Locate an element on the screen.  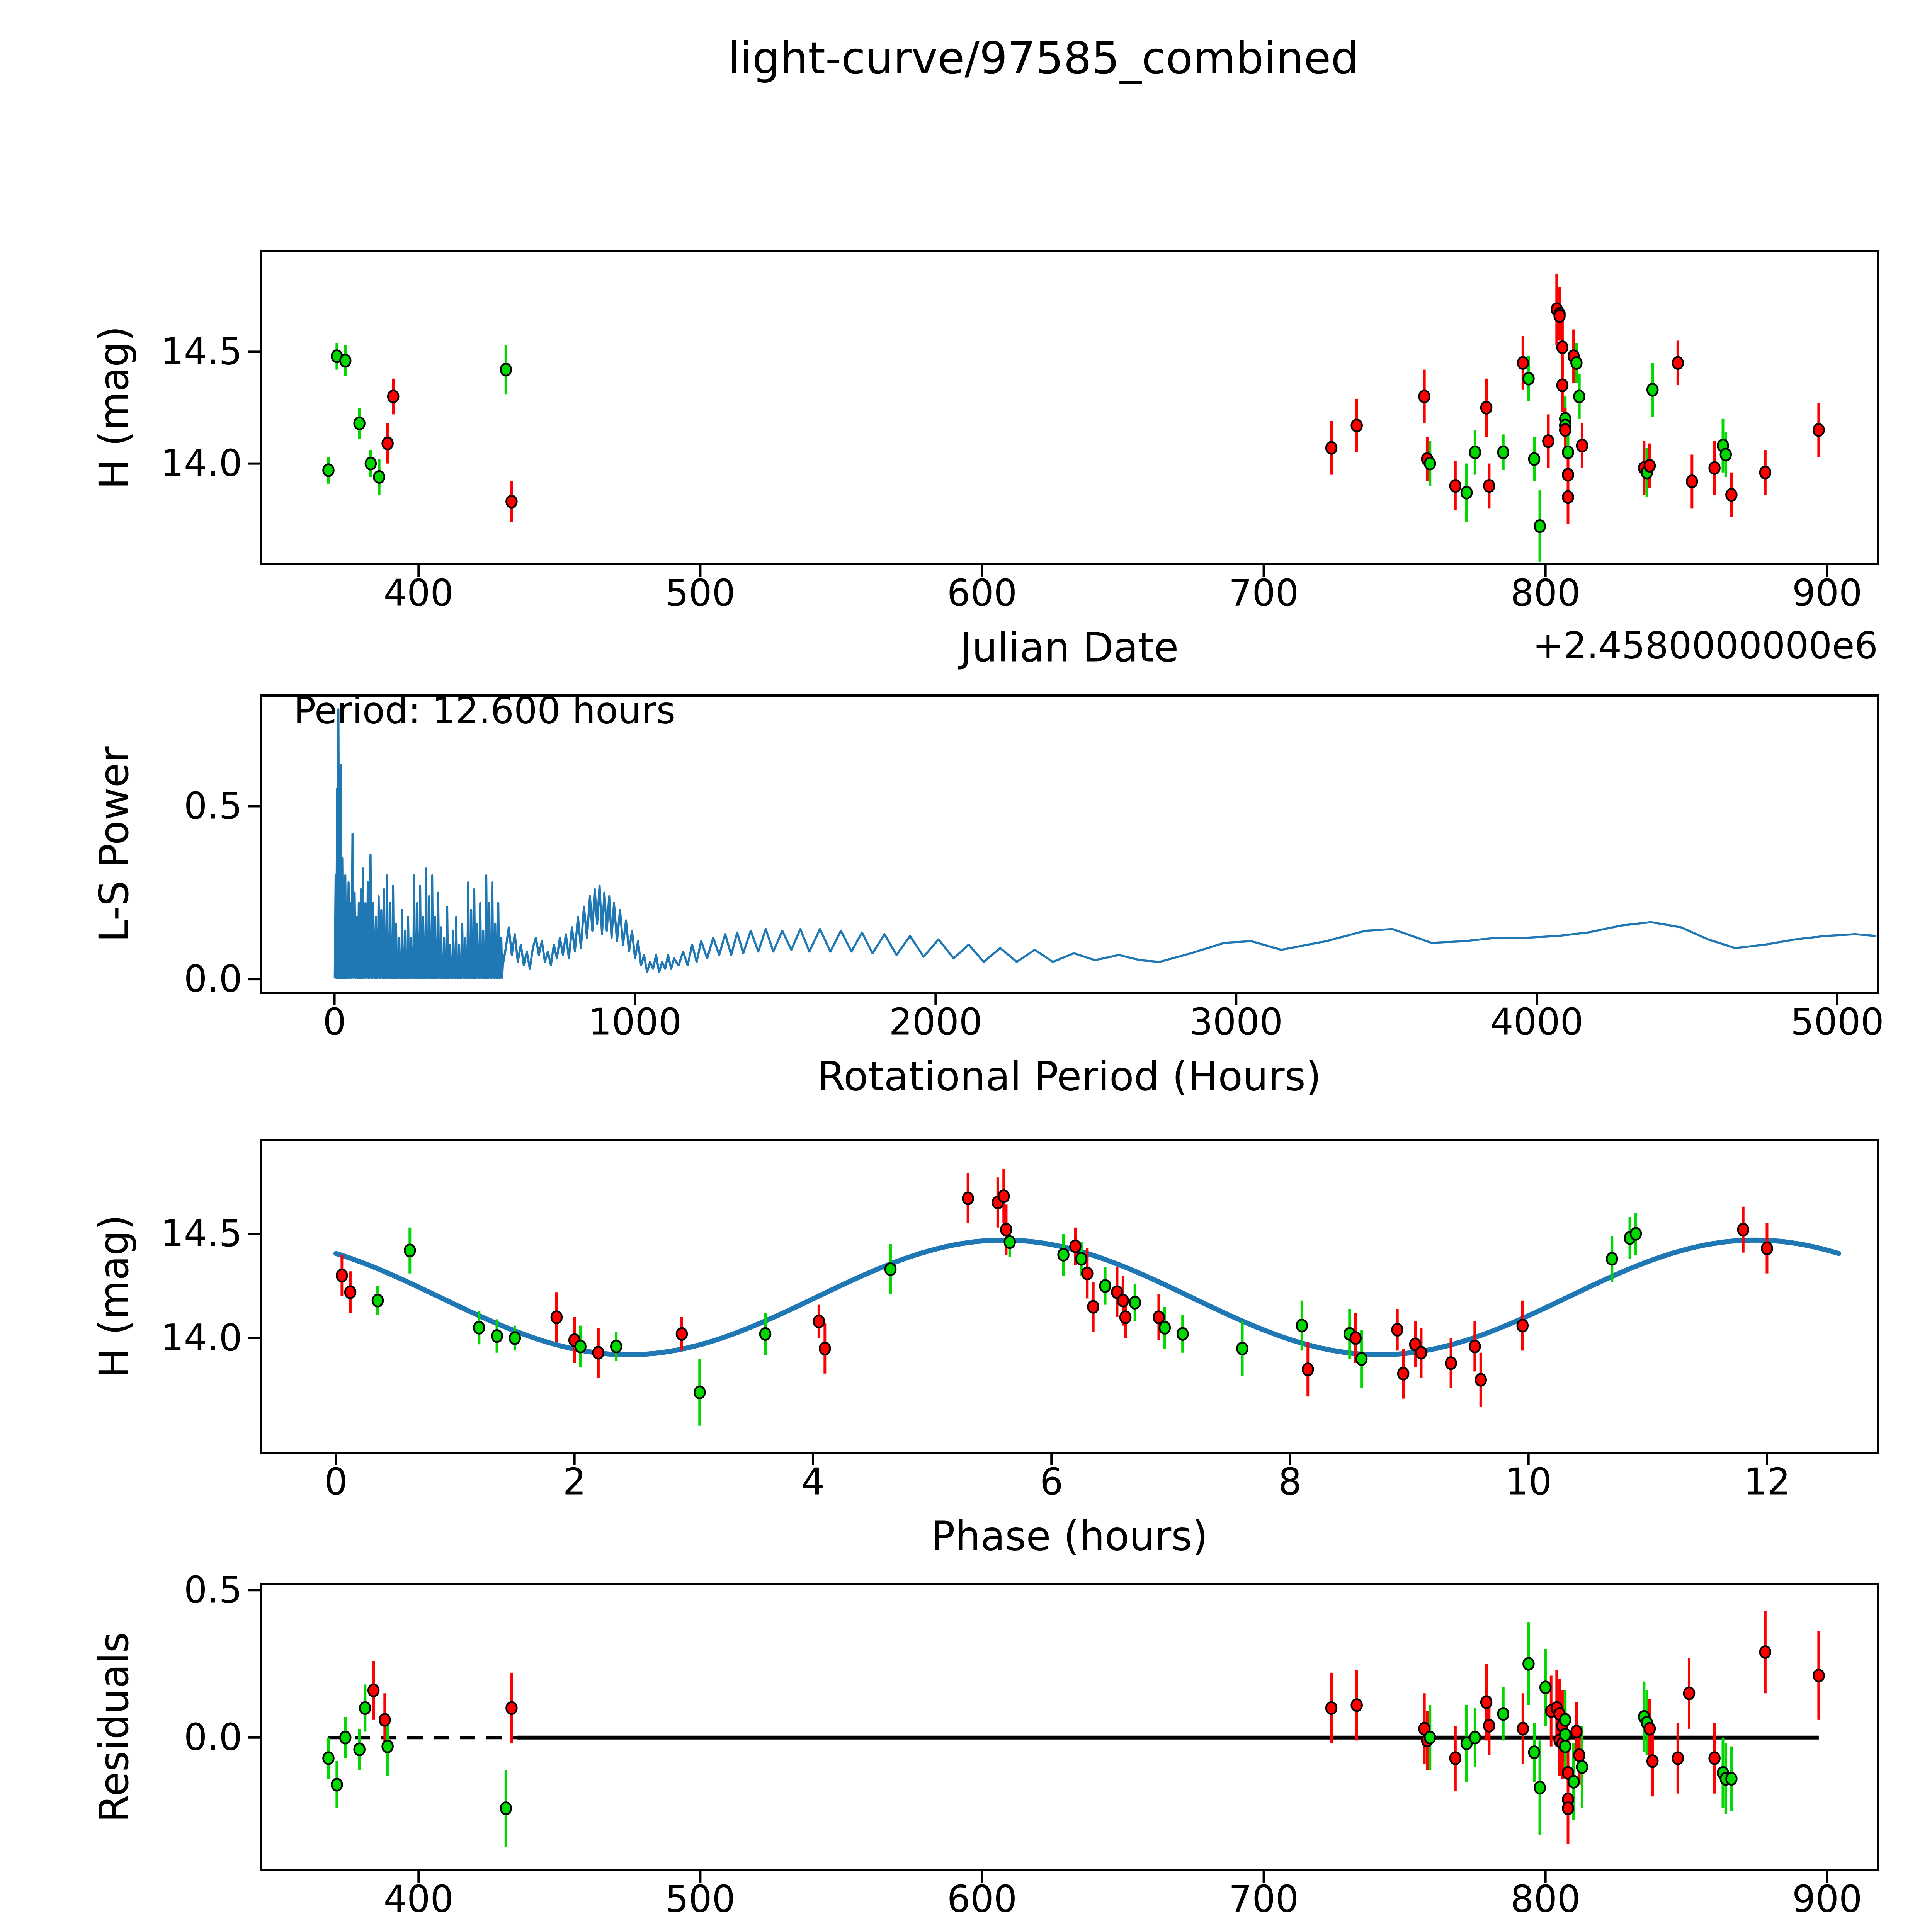
x-tick-label: 4 is located at coordinates (813, 1482).